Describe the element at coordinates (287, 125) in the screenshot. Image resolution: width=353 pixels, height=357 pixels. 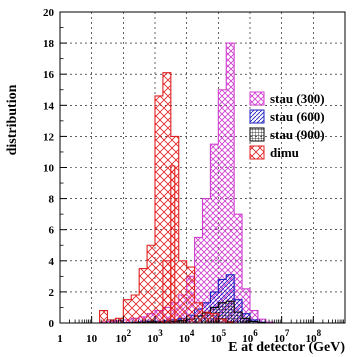
I see `legend: stau (300) stau (600) stau (900) dimu` at that location.